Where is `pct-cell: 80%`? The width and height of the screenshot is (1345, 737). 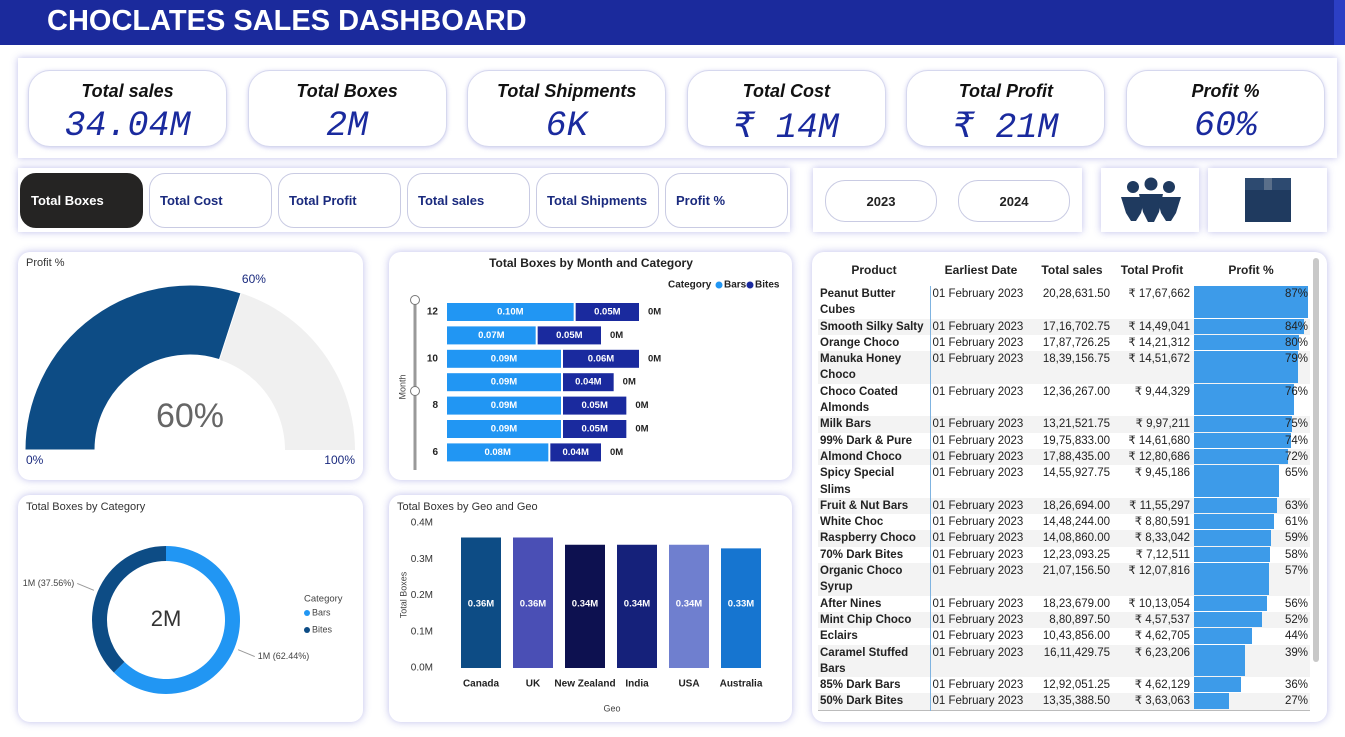
pct-cell: 80% is located at coordinates (1251, 342).